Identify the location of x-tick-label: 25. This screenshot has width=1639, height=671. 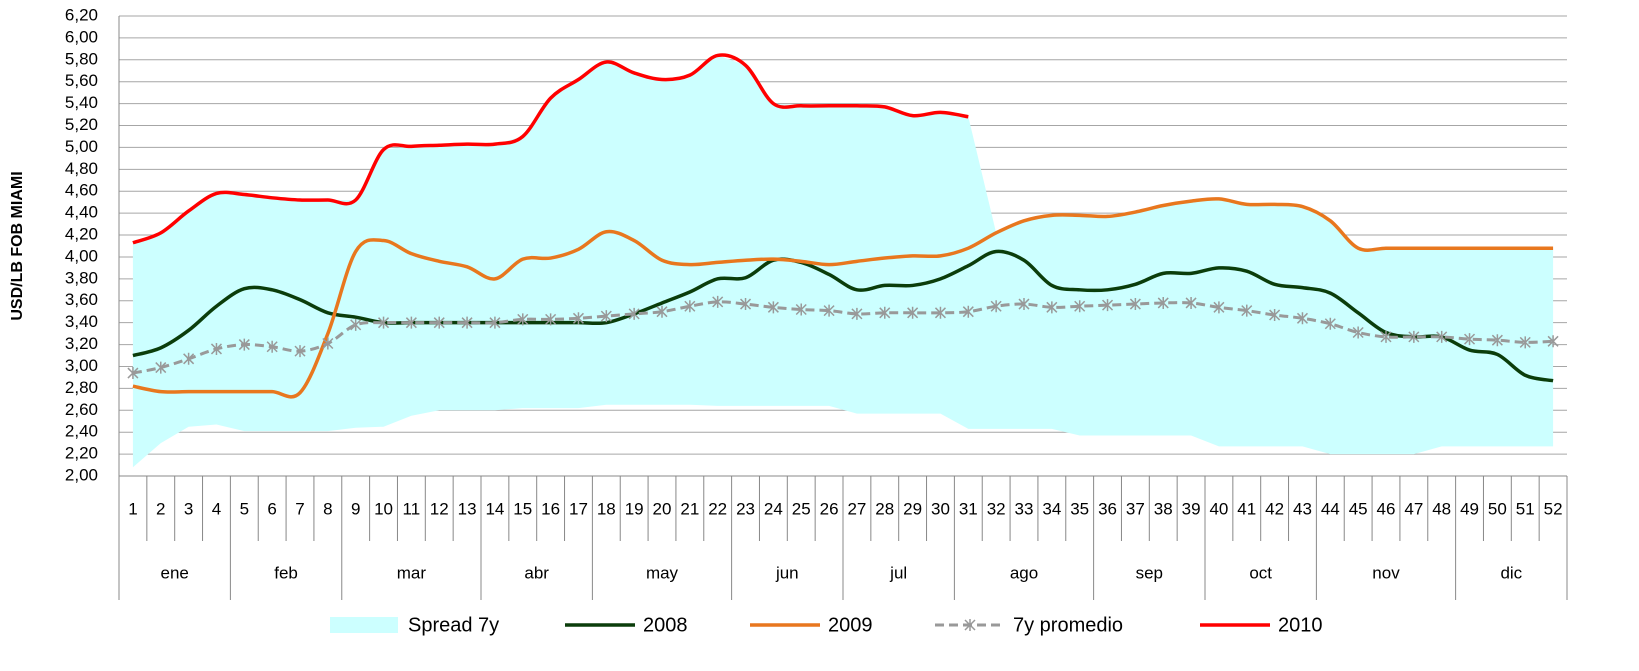
(801, 508).